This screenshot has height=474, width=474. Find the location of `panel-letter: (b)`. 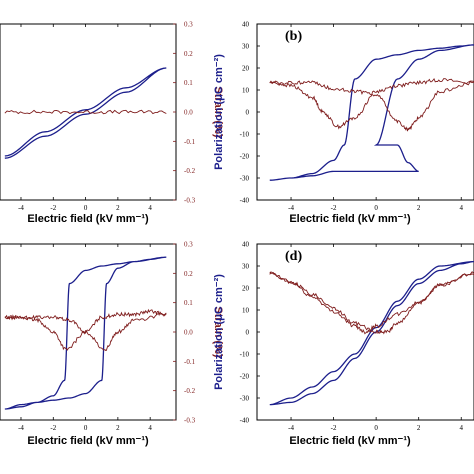

panel-letter: (b) is located at coordinates (293, 36).